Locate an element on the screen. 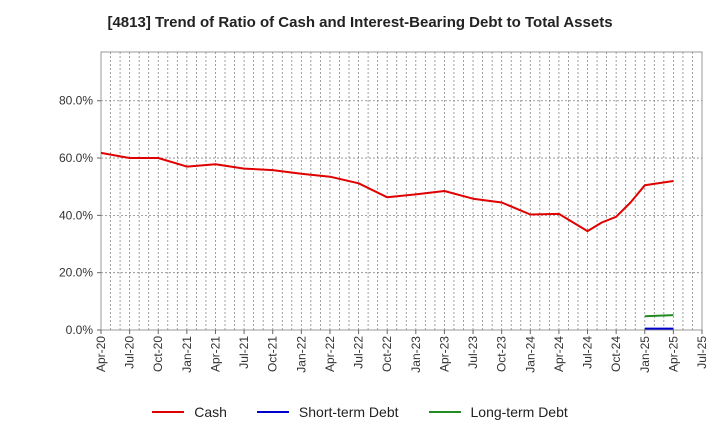 This screenshot has height=440, width=720. legend: Cash Short-term Debt Long-term Debt is located at coordinates (360, 412).